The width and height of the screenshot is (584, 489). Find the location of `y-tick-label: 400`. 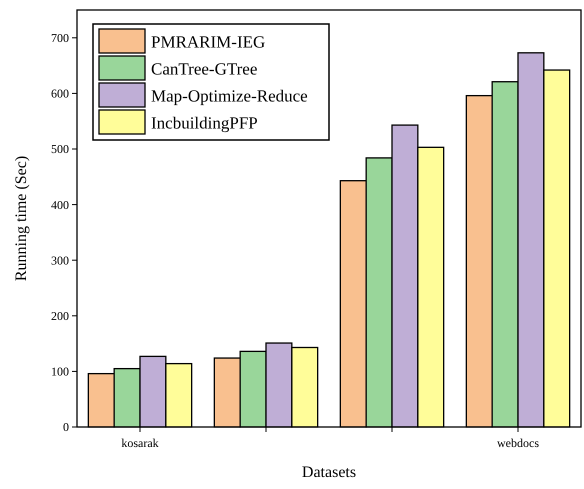

y-tick-label: 400 is located at coordinates (60, 205).